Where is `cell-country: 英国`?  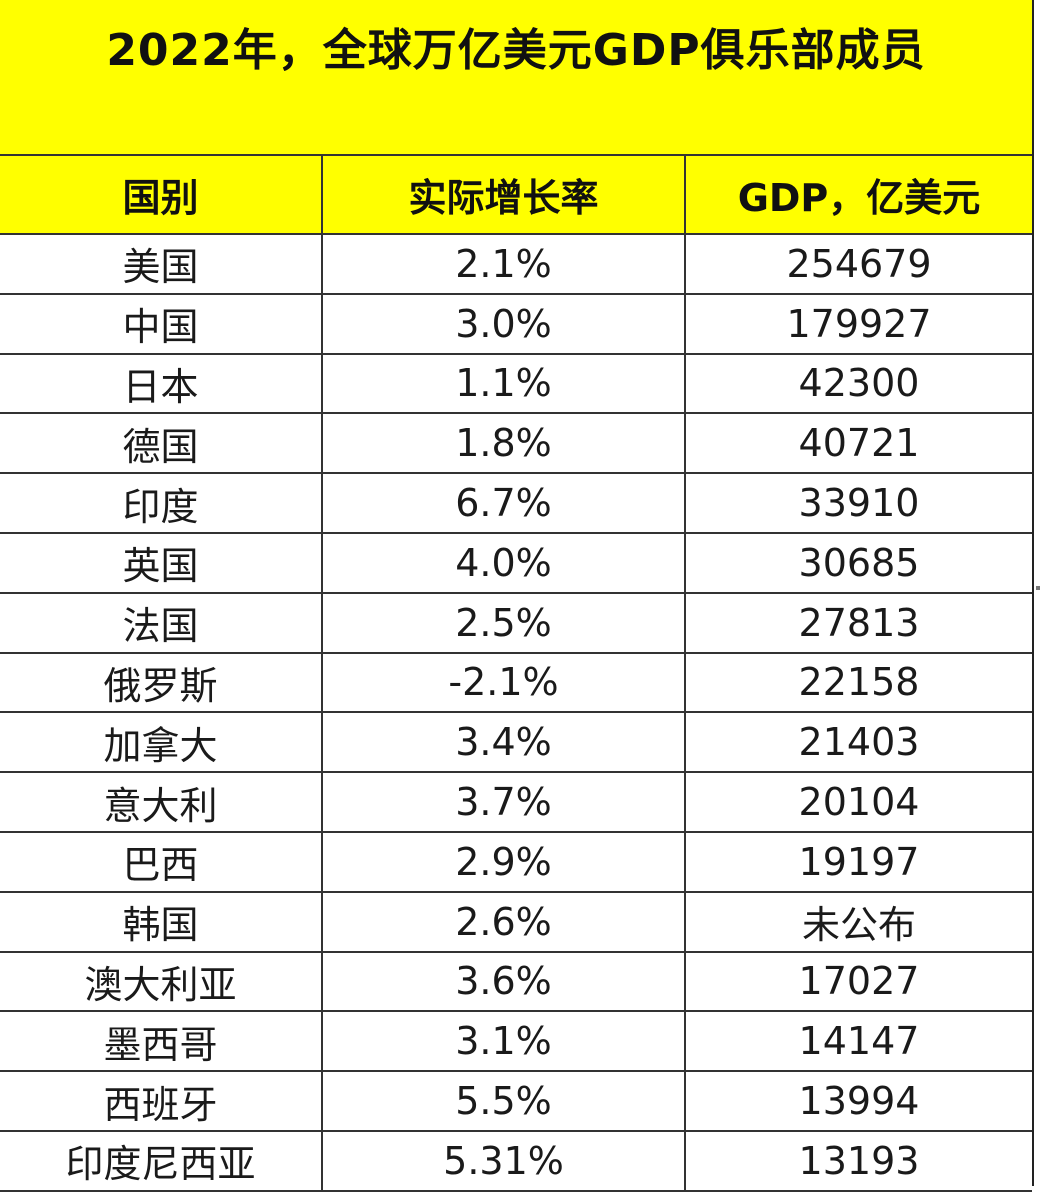 cell-country: 英国 is located at coordinates (161, 563).